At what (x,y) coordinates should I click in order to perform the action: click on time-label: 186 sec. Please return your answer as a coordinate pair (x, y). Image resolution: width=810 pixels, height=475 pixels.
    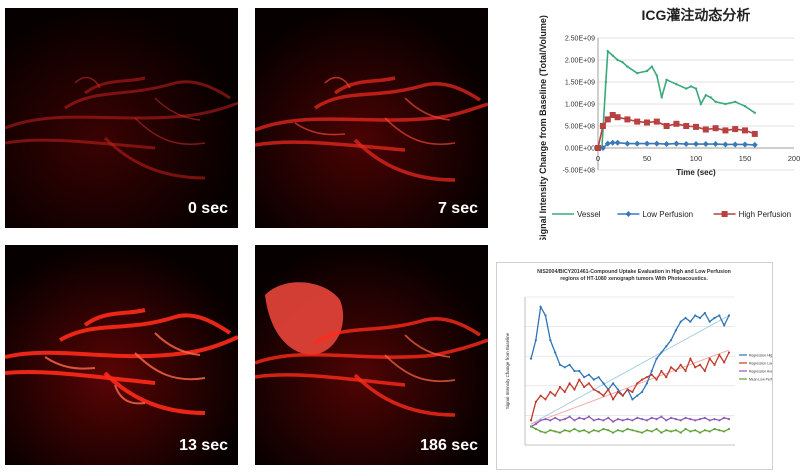
    Looking at the image, I should click on (449, 445).